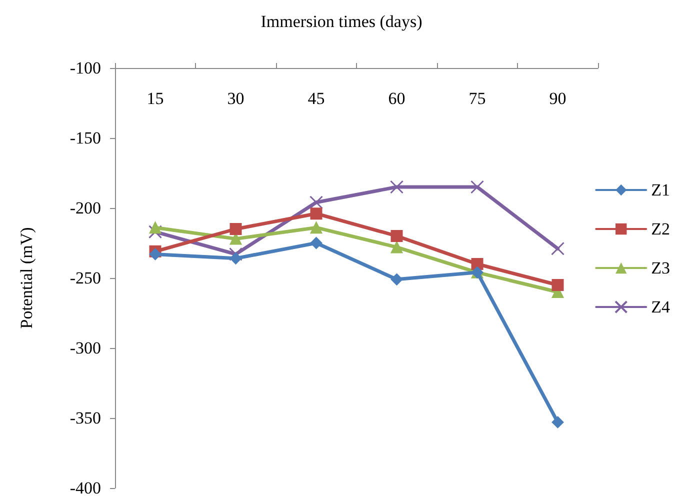  I want to click on y-tick-label: -250, so click(85, 278).